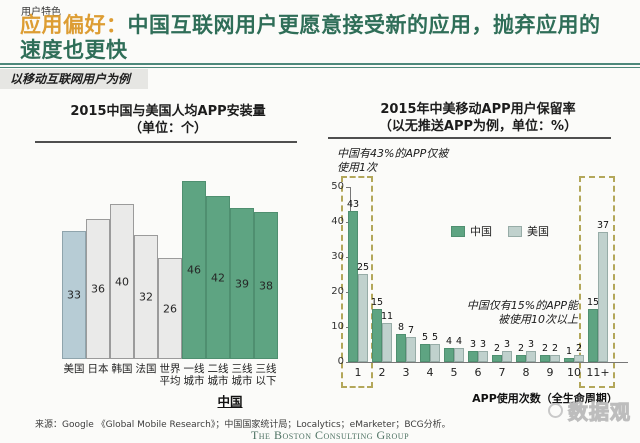 Image resolution: width=640 pixels, height=443 pixels. I want to click on right-bar-value: 25, so click(363, 267).